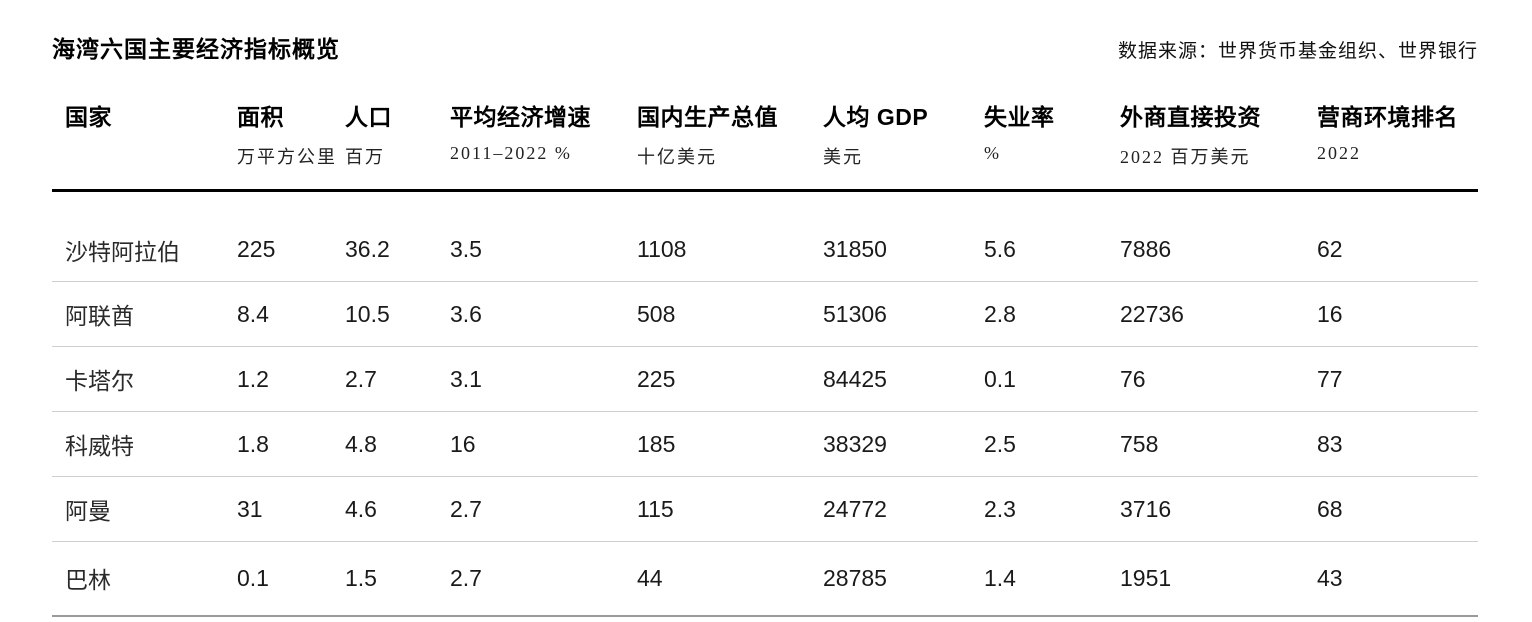 The width and height of the screenshot is (1532, 622). Describe the element at coordinates (291, 379) in the screenshot. I see `value-cell: 1.2` at that location.